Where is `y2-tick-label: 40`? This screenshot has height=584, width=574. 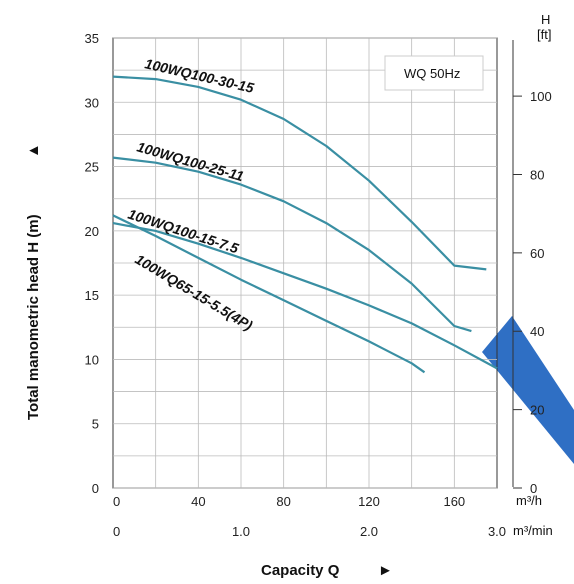 y2-tick-label: 40 is located at coordinates (537, 331).